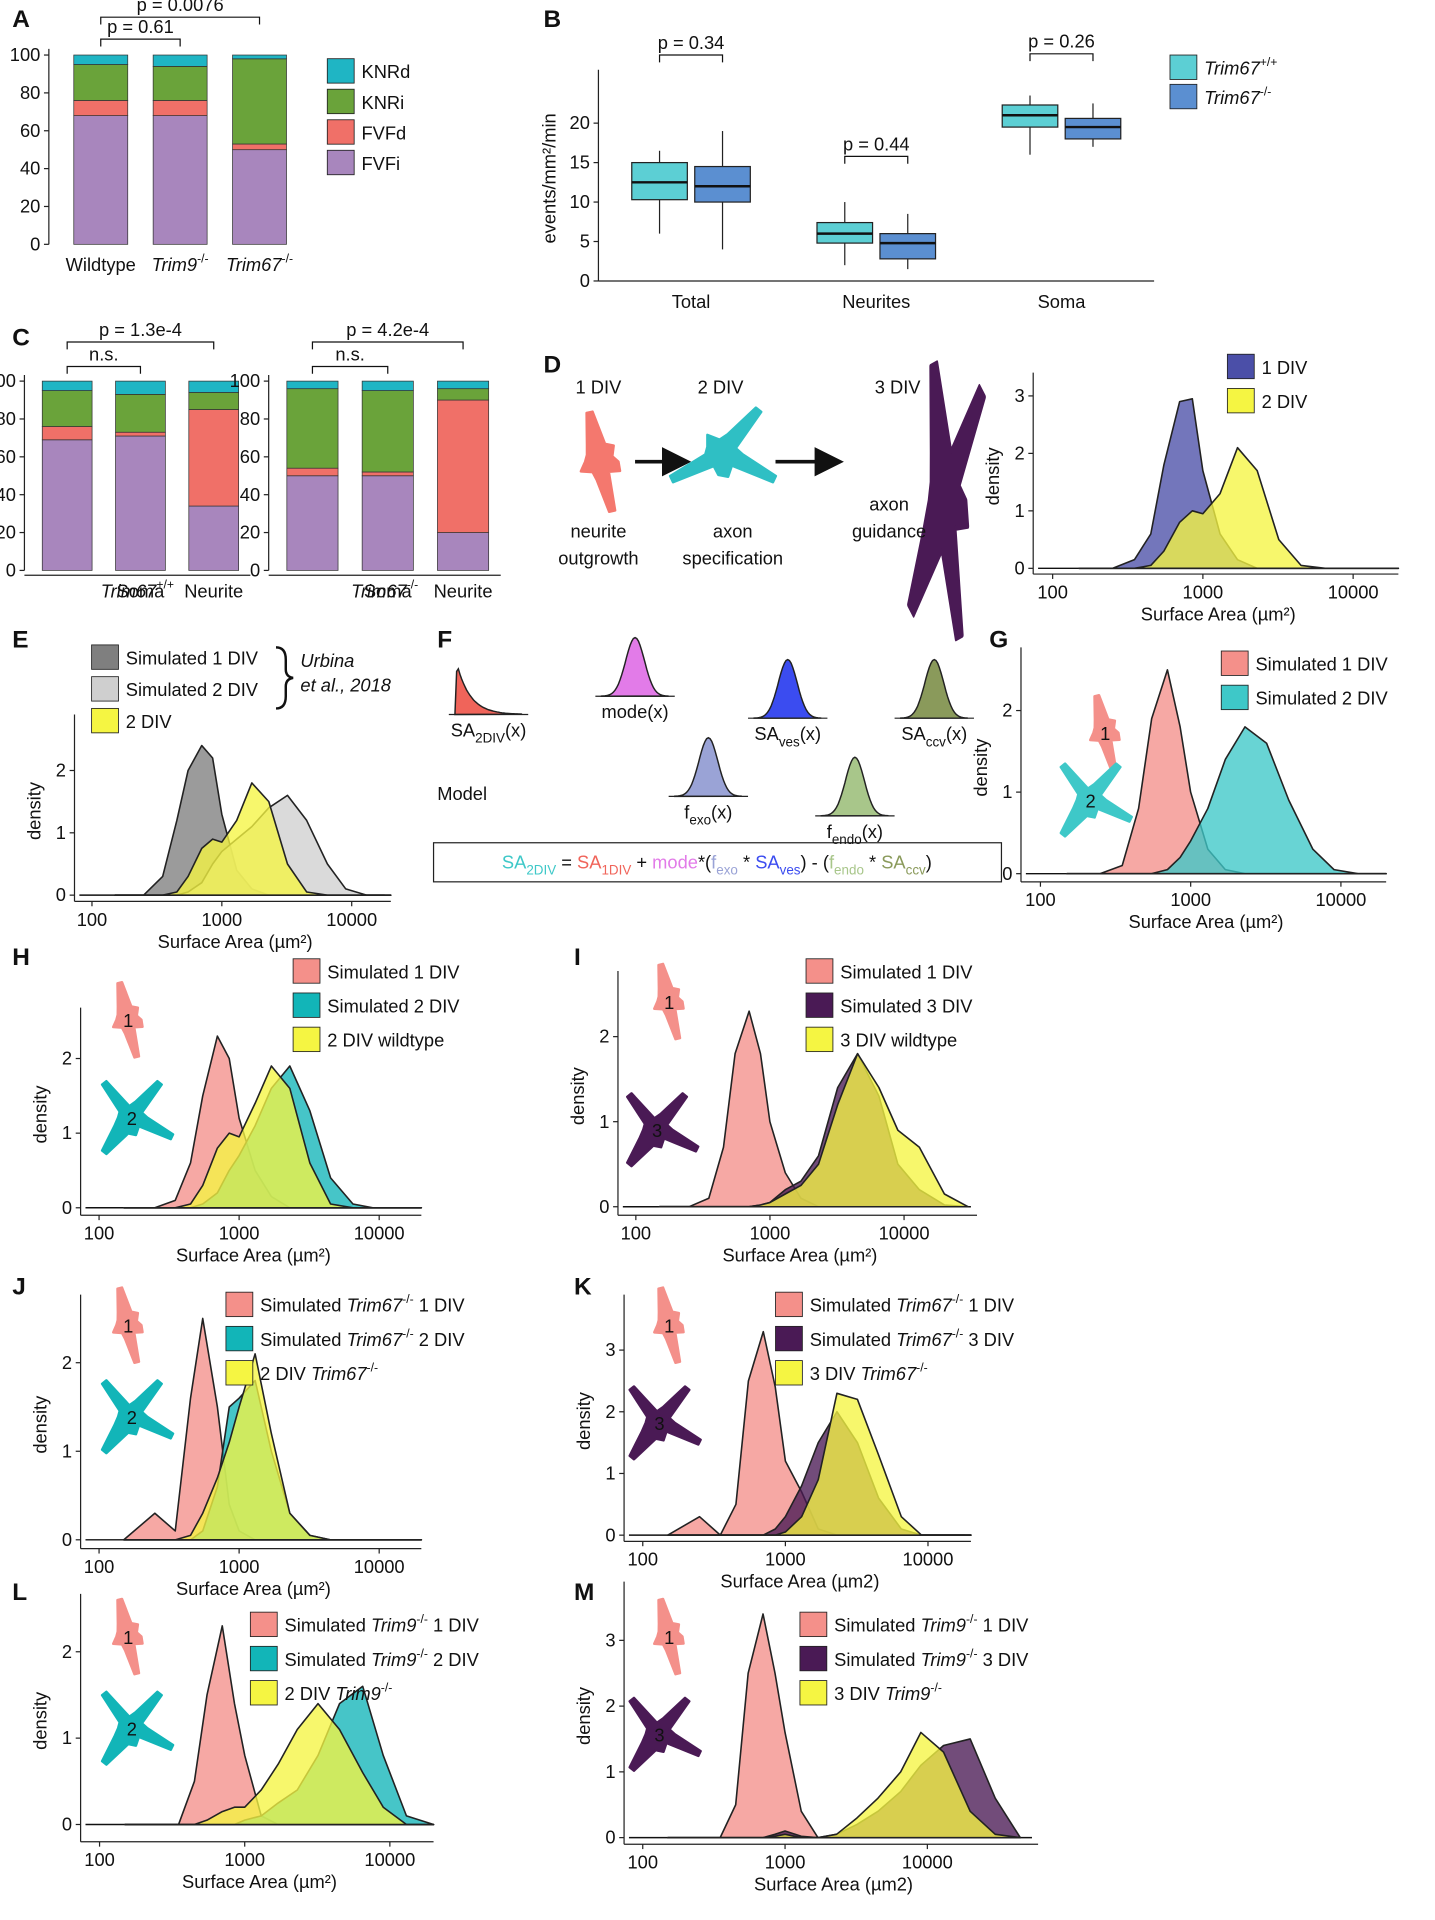 This screenshot has width=1435, height=1920. Describe the element at coordinates (385, 71) in the screenshot. I see `legend-label: KNRd` at that location.